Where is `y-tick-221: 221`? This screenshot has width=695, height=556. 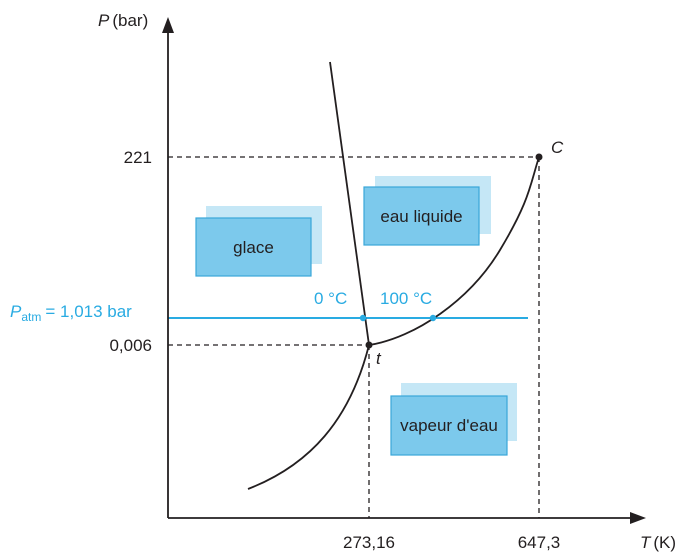 y-tick-221: 221 is located at coordinates (138, 157).